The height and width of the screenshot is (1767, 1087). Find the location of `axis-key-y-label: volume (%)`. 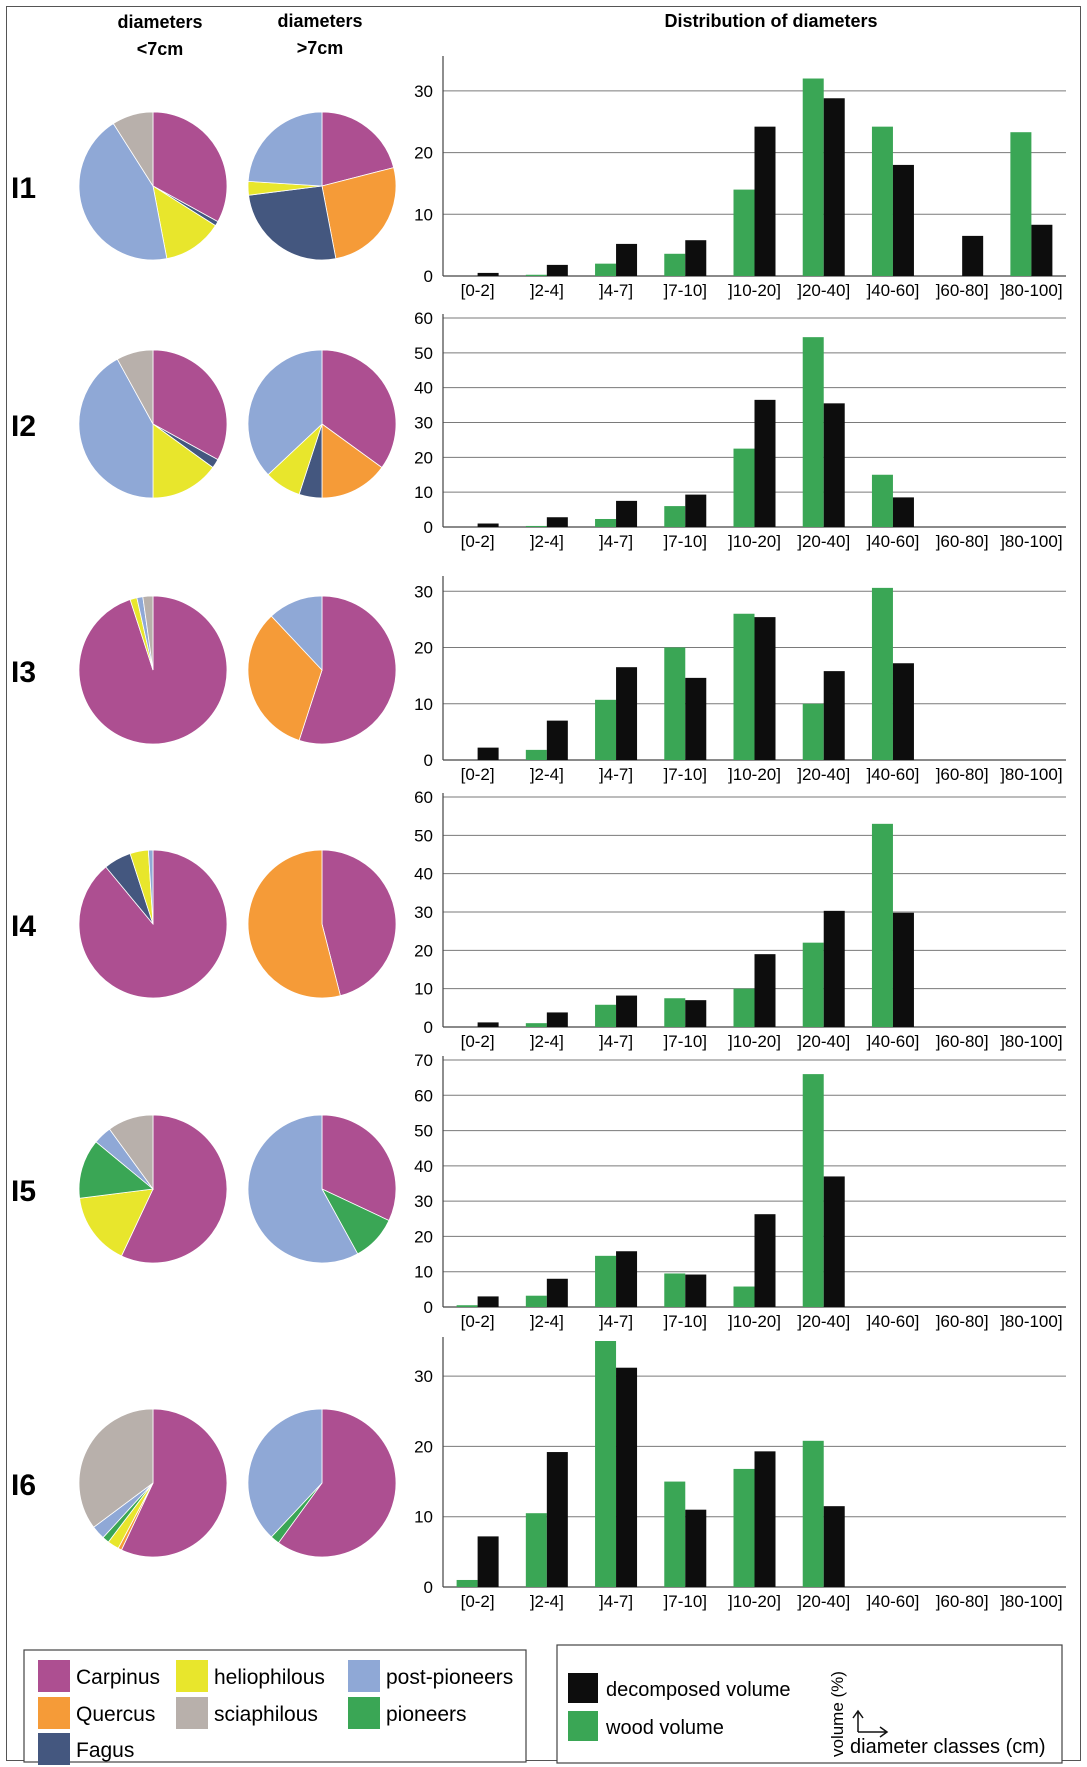

axis-key-y-label: volume (%) is located at coordinates (837, 1714).